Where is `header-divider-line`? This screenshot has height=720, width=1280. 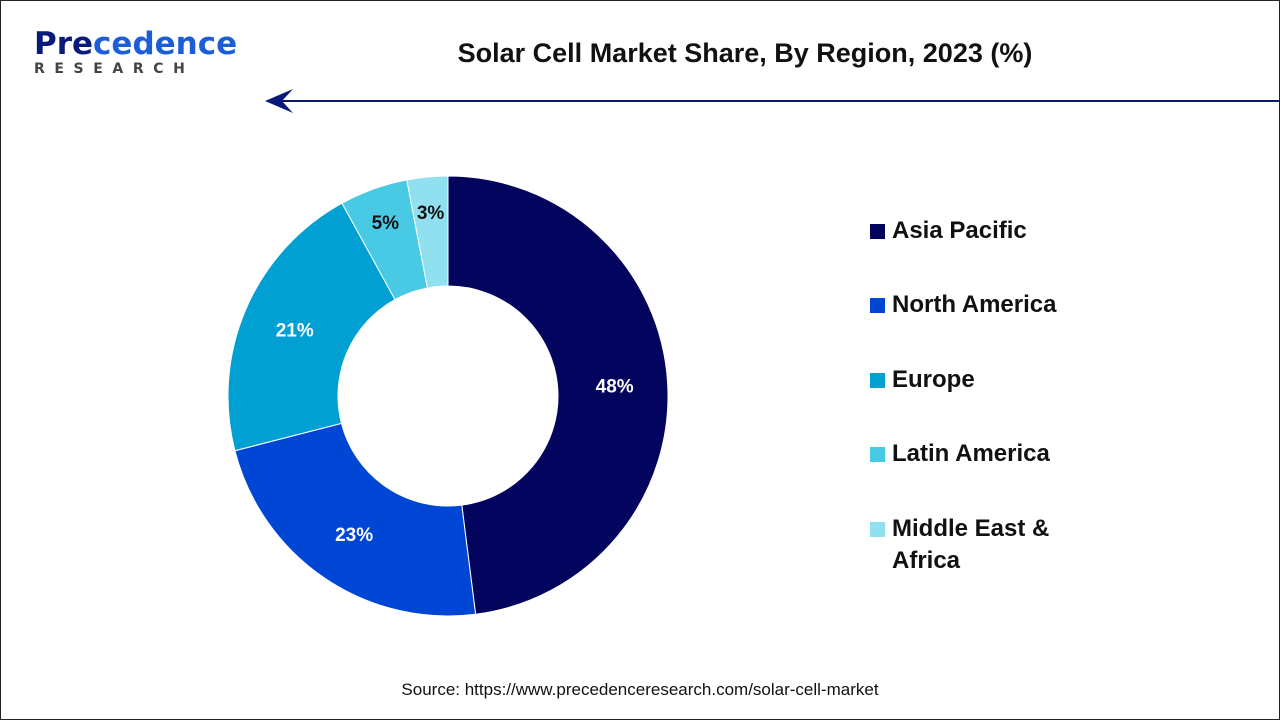
header-divider-line is located at coordinates (780, 101).